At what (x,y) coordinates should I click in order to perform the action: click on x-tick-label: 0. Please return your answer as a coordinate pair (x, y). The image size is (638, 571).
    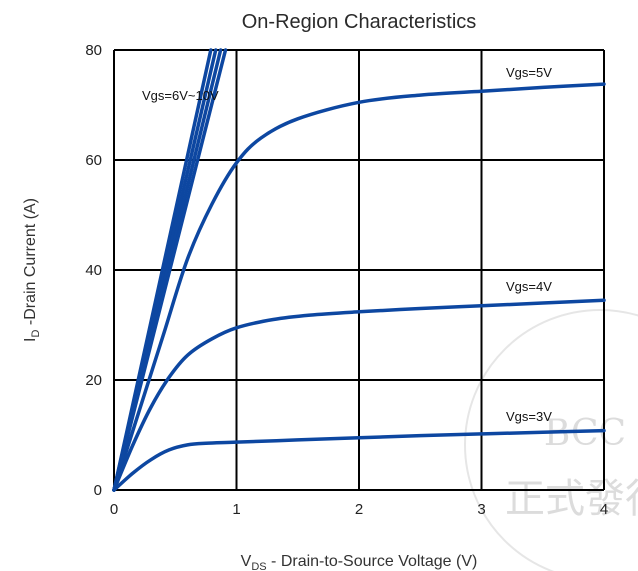
    Looking at the image, I should click on (114, 509).